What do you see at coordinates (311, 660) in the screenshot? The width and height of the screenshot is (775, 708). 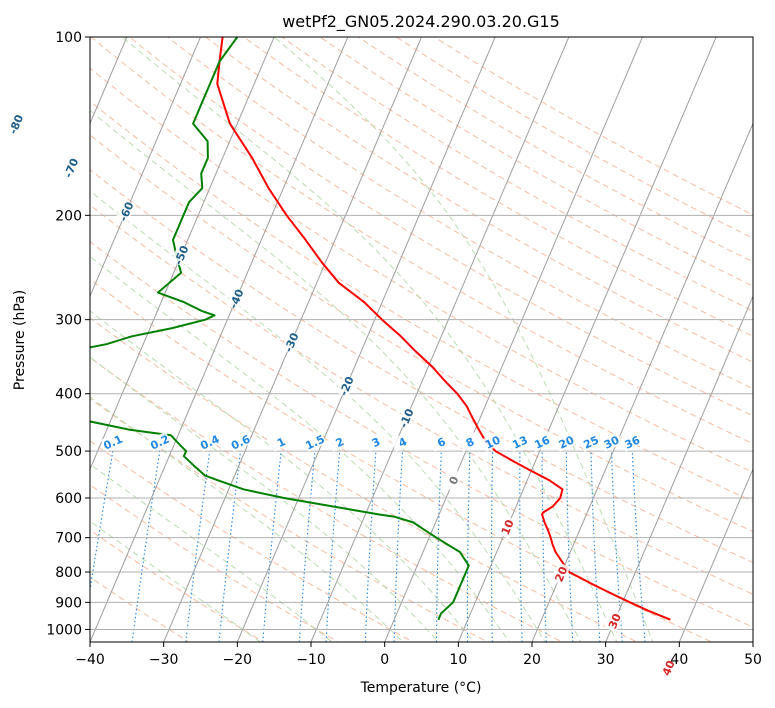 I see `x-tick-label: −10` at bounding box center [311, 660].